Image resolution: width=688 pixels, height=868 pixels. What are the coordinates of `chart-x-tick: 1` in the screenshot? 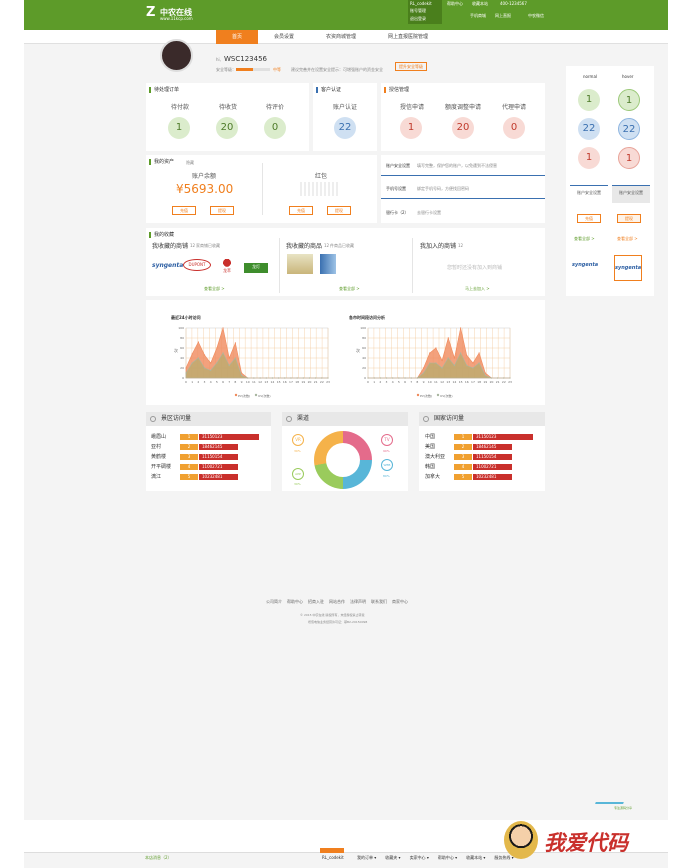 It's located at (374, 382).